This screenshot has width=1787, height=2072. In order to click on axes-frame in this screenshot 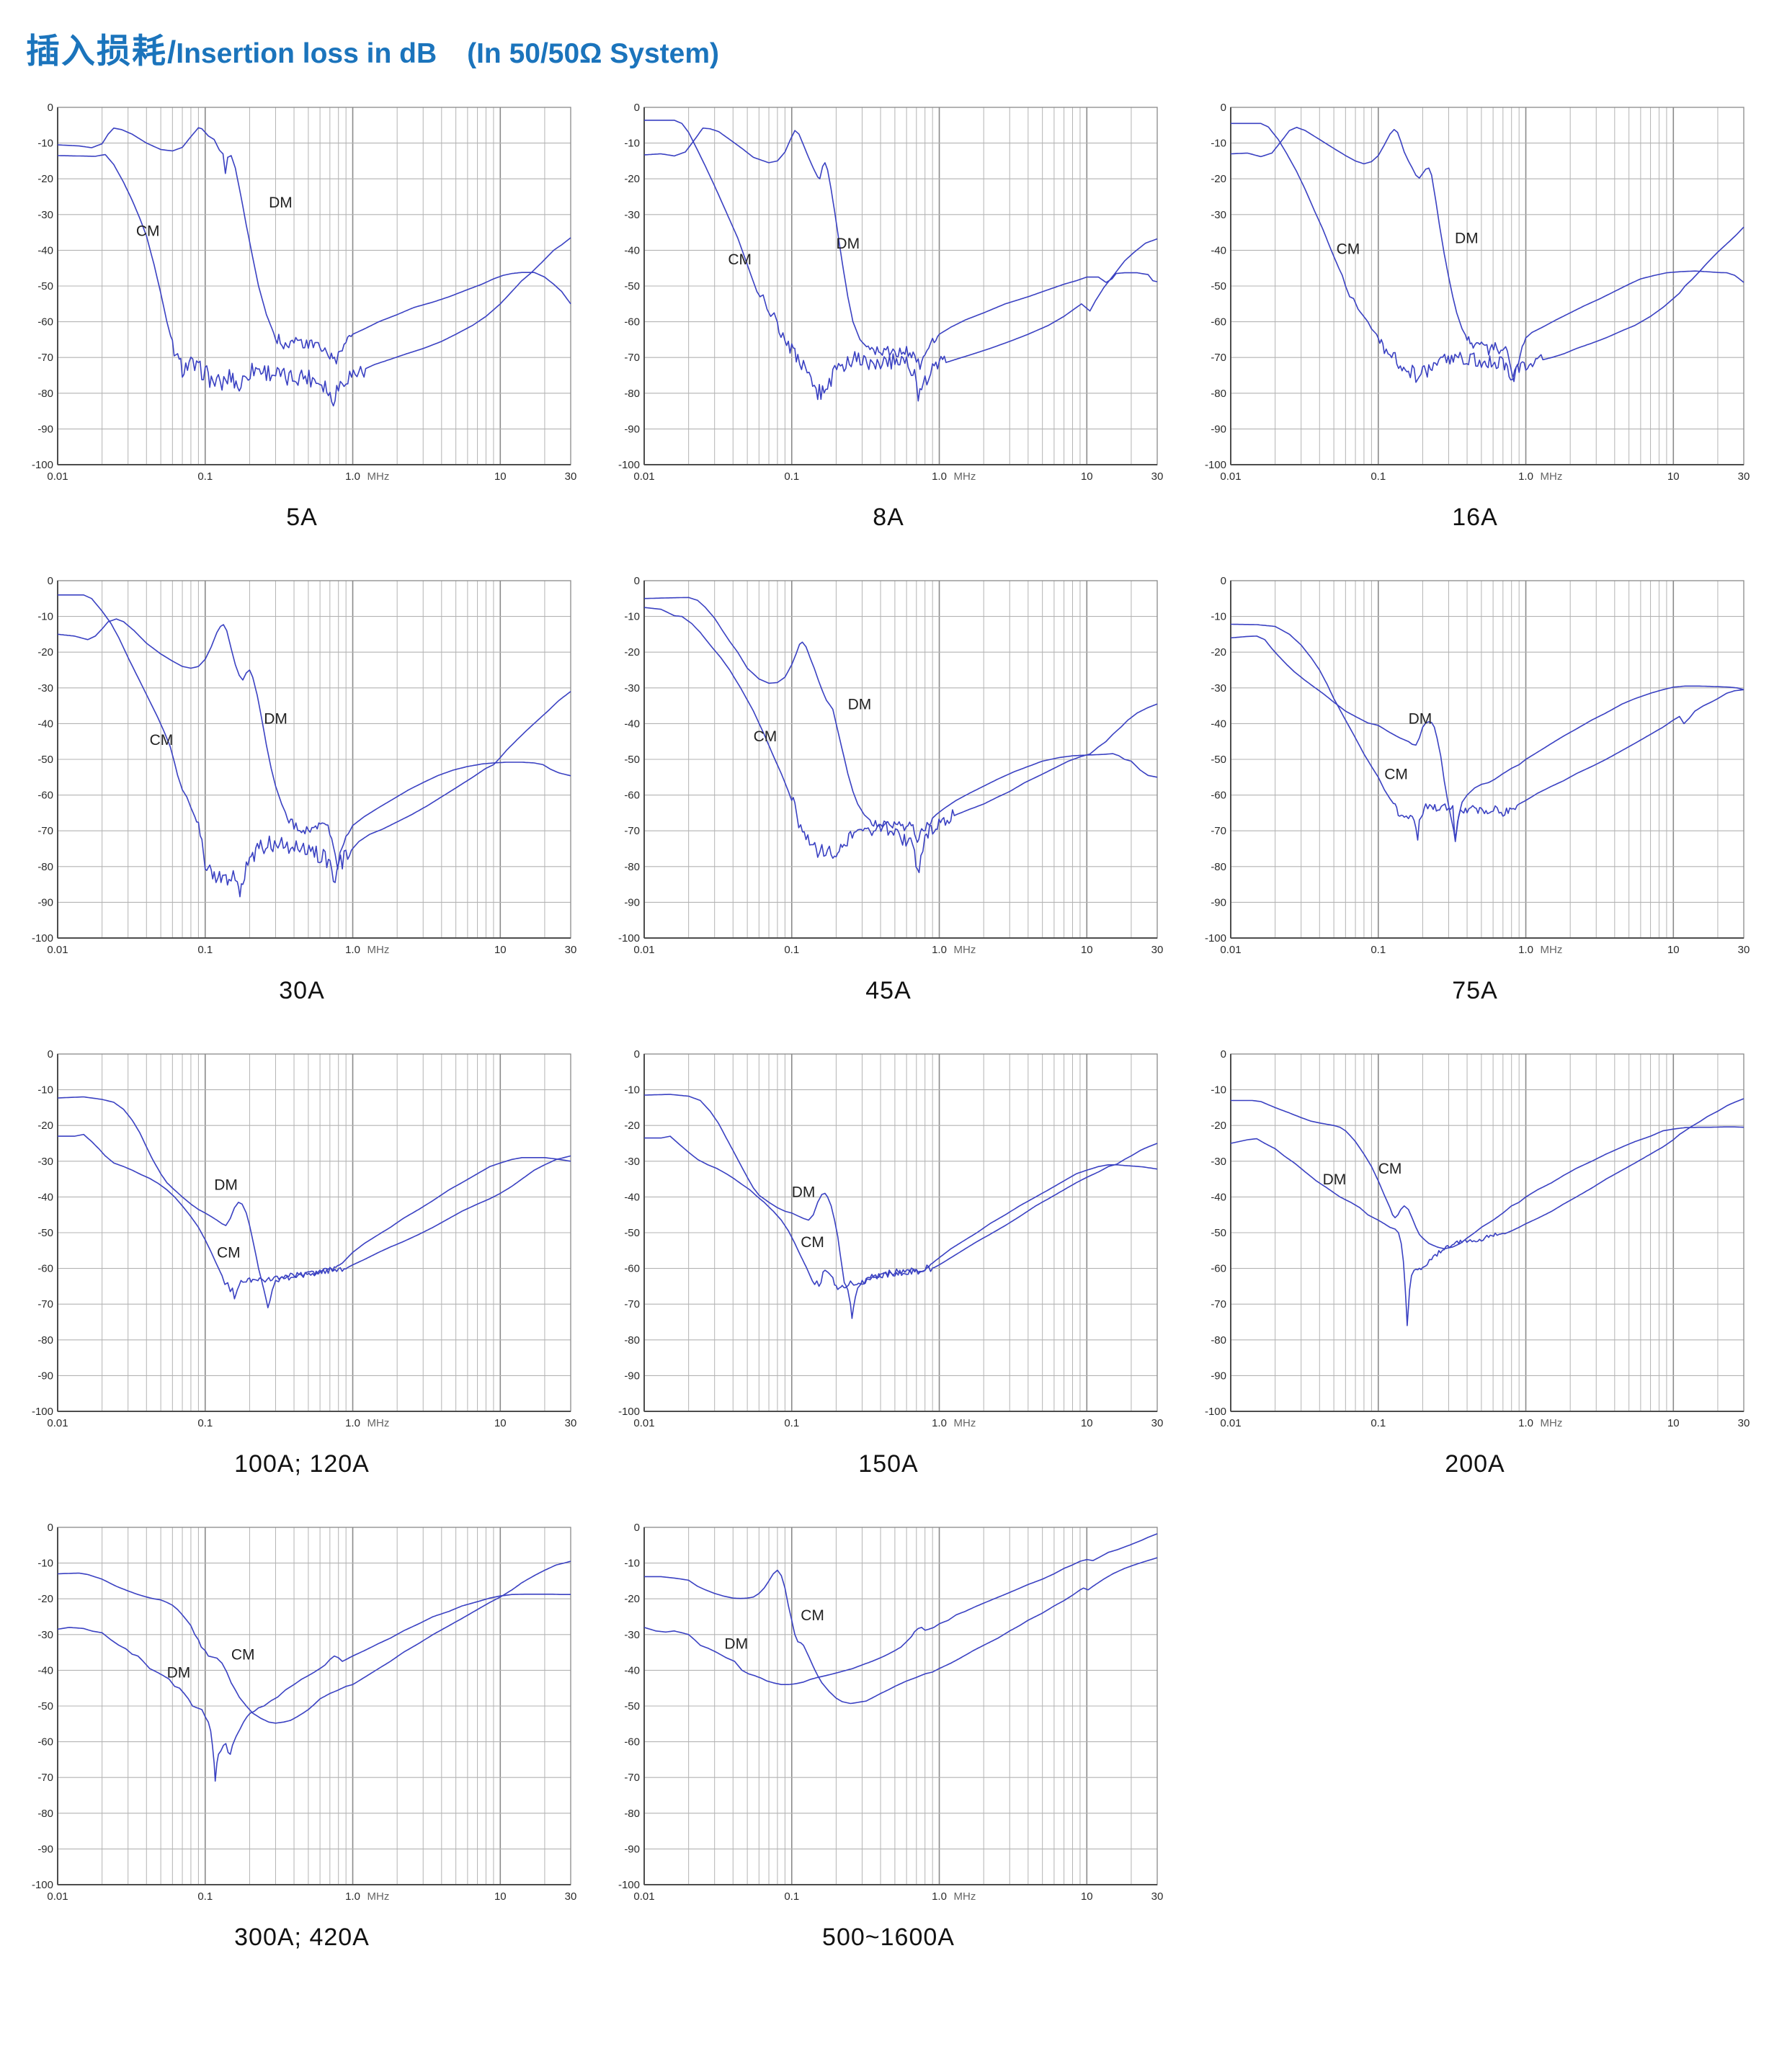, I will do `click(314, 1706)`.